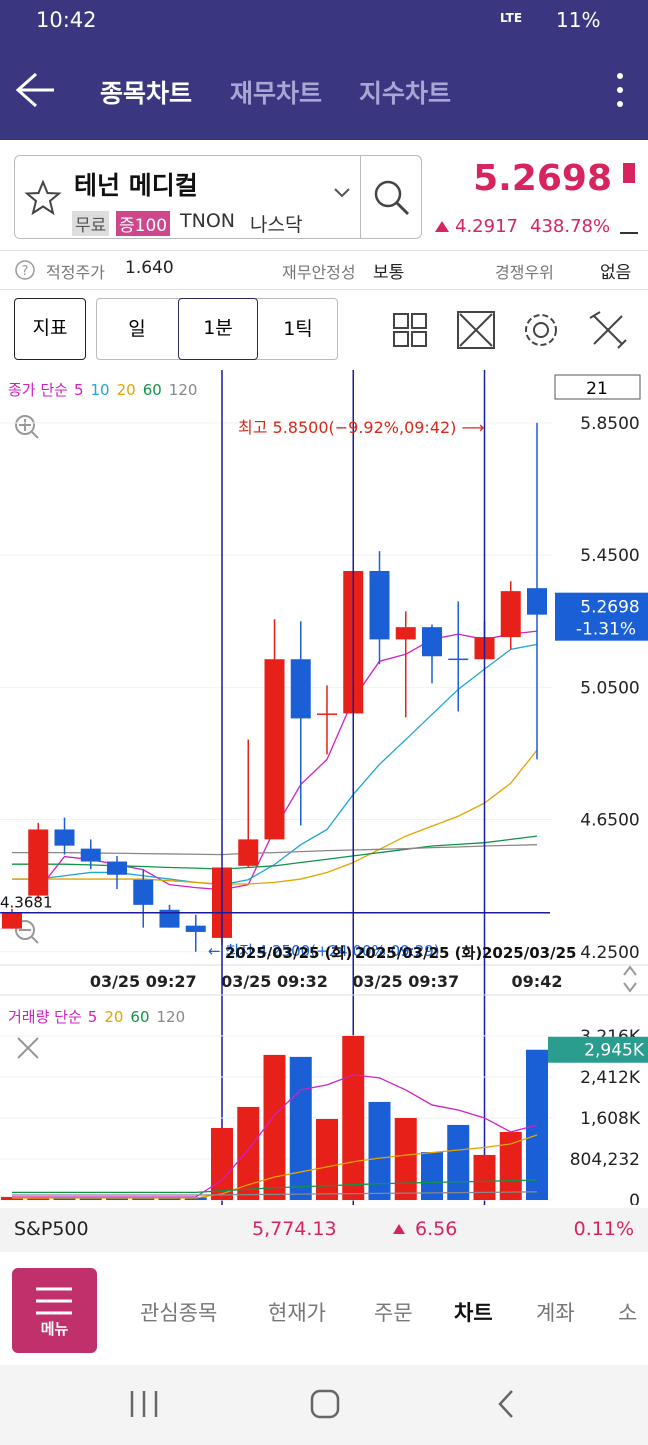  Describe the element at coordinates (54, 1301) in the screenshot. I see `menu-icon` at that location.